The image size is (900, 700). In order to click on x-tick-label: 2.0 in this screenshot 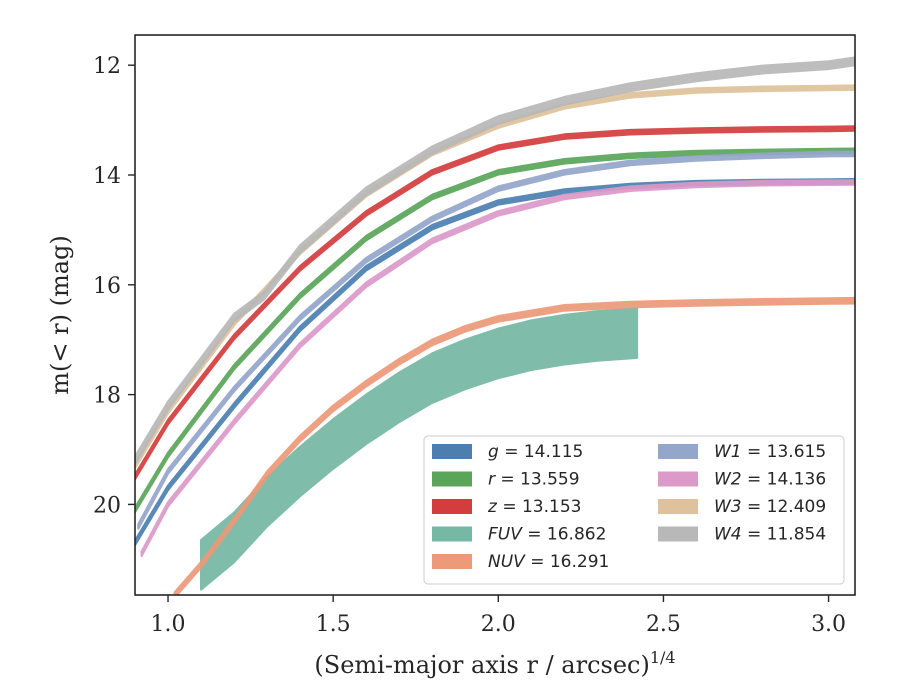, I will do `click(498, 624)`.